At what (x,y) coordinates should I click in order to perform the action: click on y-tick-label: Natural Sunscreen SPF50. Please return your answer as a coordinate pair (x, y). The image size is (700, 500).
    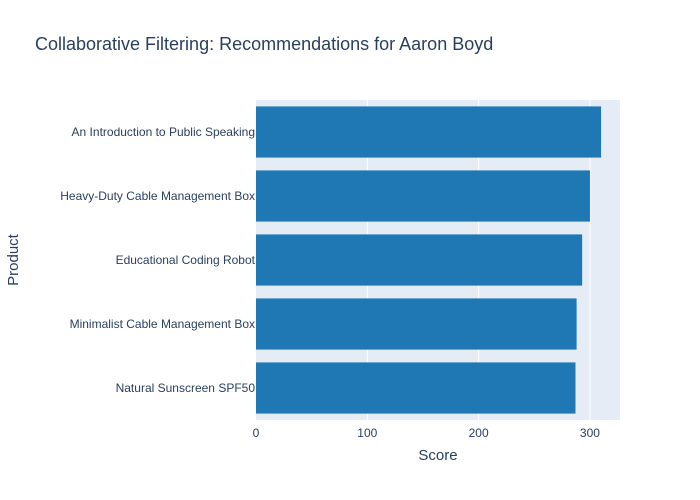
    Looking at the image, I should click on (186, 388).